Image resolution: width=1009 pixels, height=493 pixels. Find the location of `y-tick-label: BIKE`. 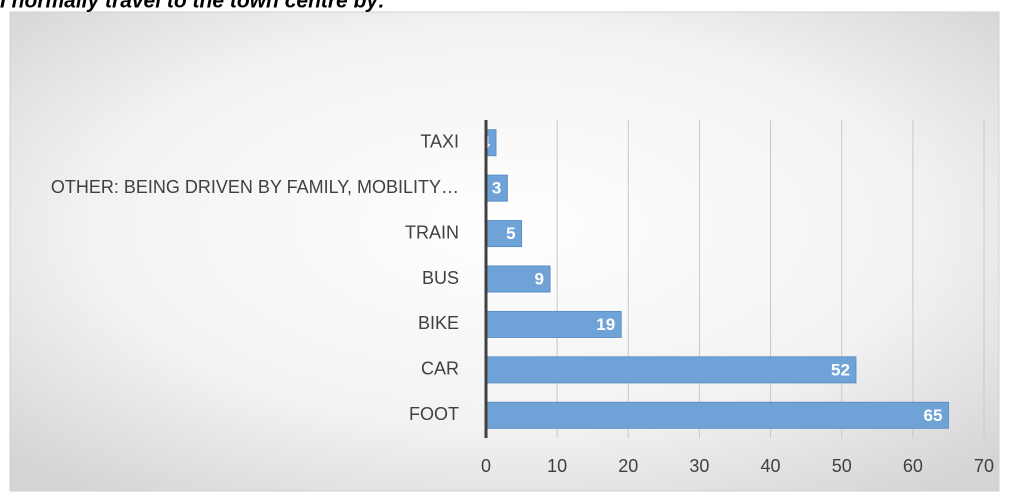

y-tick-label: BIKE is located at coordinates (438, 323).